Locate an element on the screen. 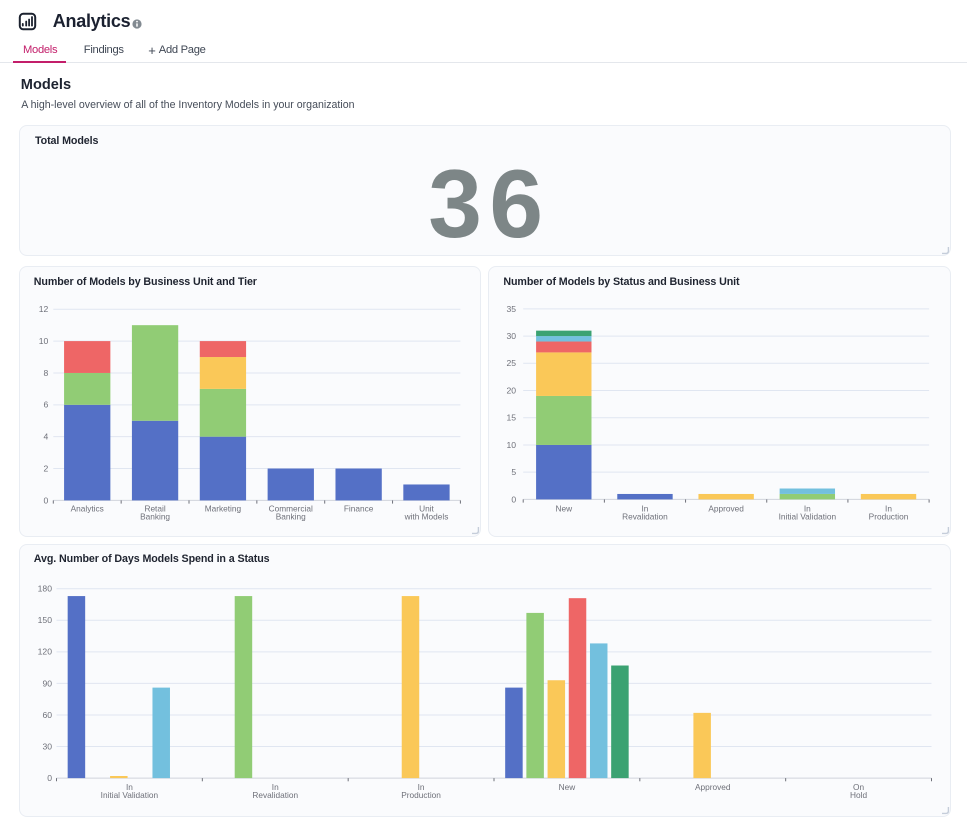 This screenshot has height=834, width=967. svg-text: 6 is located at coordinates (46, 404).